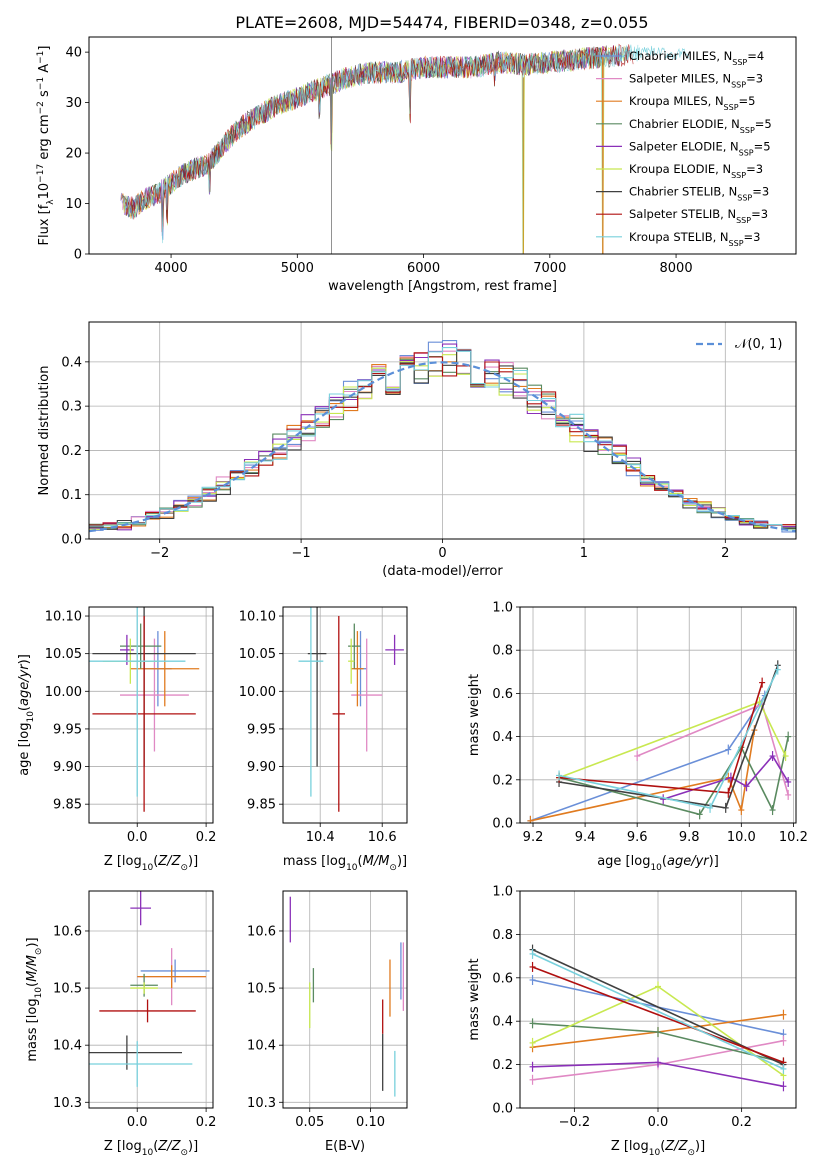  Describe the element at coordinates (261, 1103) in the screenshot. I see `y-tick-label: 10.3` at that location.